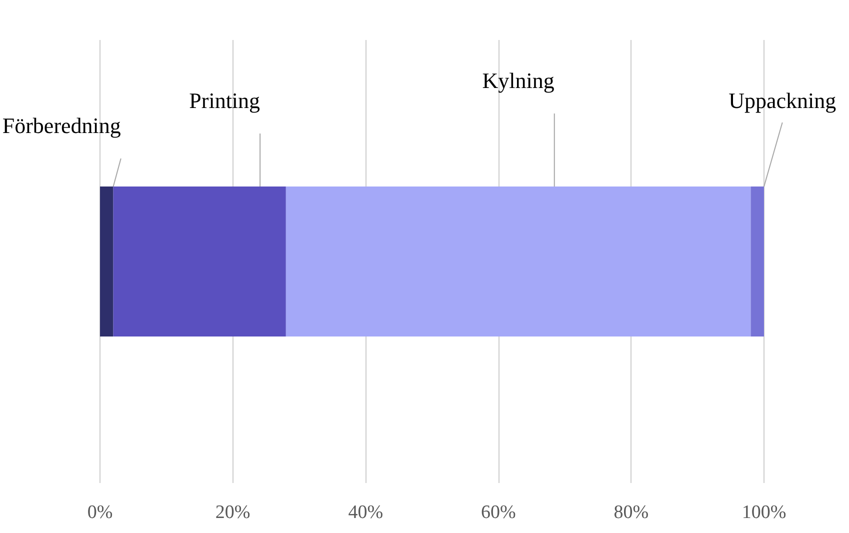 This screenshot has height=533, width=849. What do you see at coordinates (498, 512) in the screenshot?
I see `x-tick-label: 60%` at bounding box center [498, 512].